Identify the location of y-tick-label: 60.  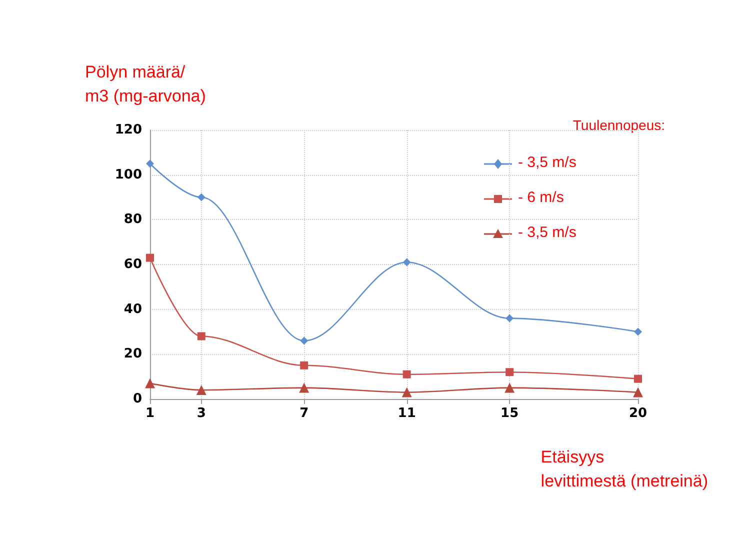
(133, 264).